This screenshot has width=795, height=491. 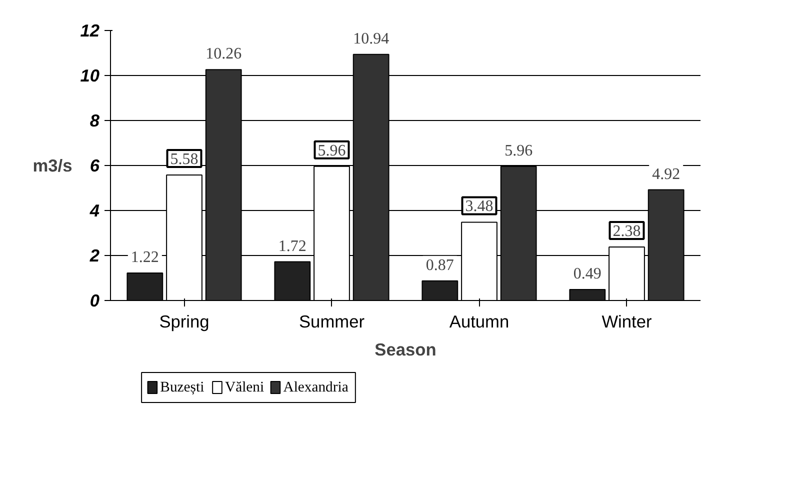 I want to click on legend-label: Alexandria, so click(x=316, y=388).